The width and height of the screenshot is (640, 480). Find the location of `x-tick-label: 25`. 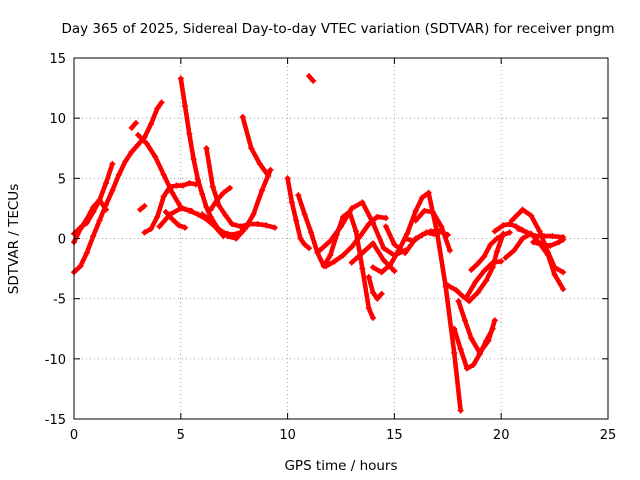

x-tick-label: 25 is located at coordinates (608, 435).